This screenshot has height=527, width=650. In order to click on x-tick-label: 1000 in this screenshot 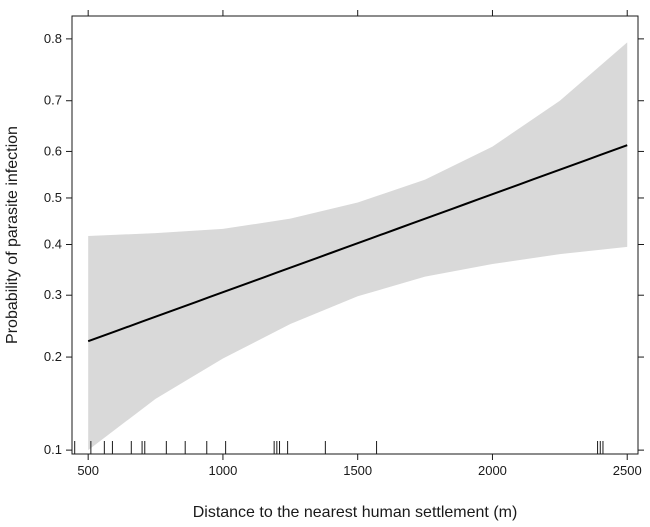, I will do `click(222, 470)`.